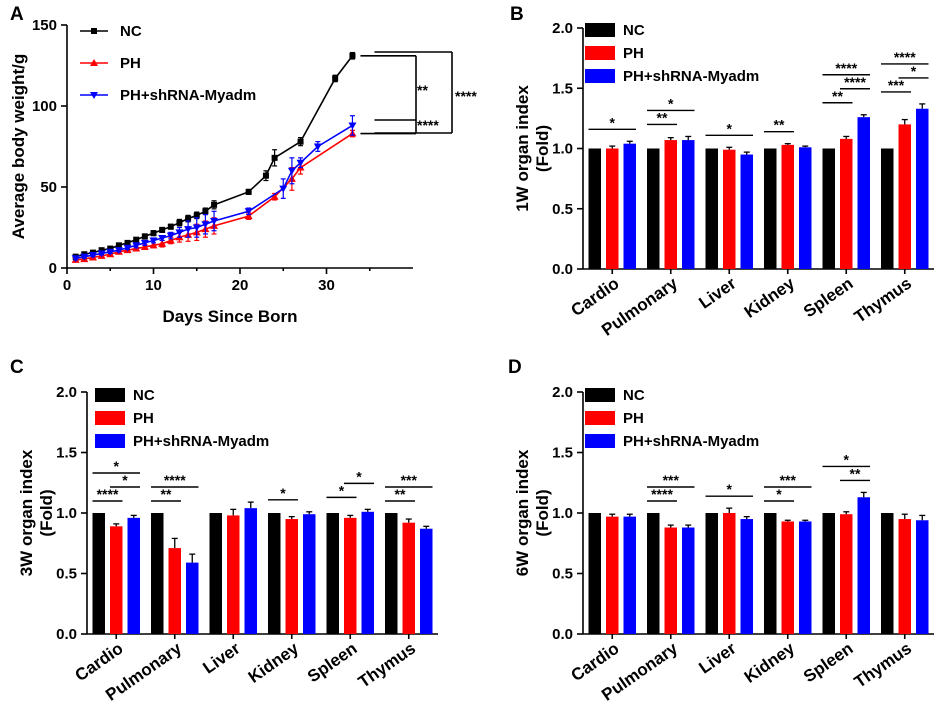 The width and height of the screenshot is (941, 728). I want to click on y-tick-label-d: 0.5, so click(562, 574).